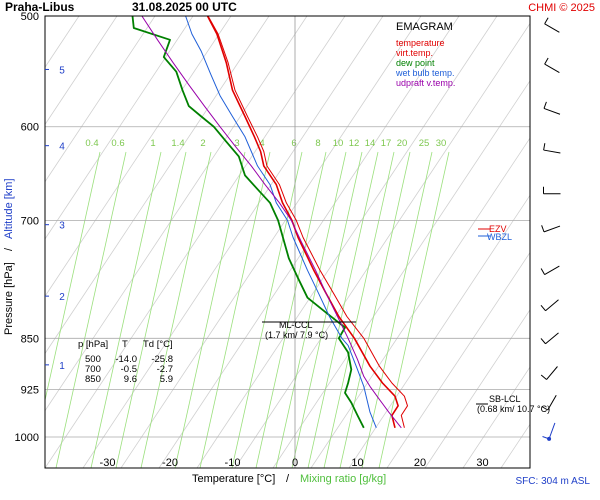  I want to click on credit-text: CHMI © 2025, so click(561, 8).